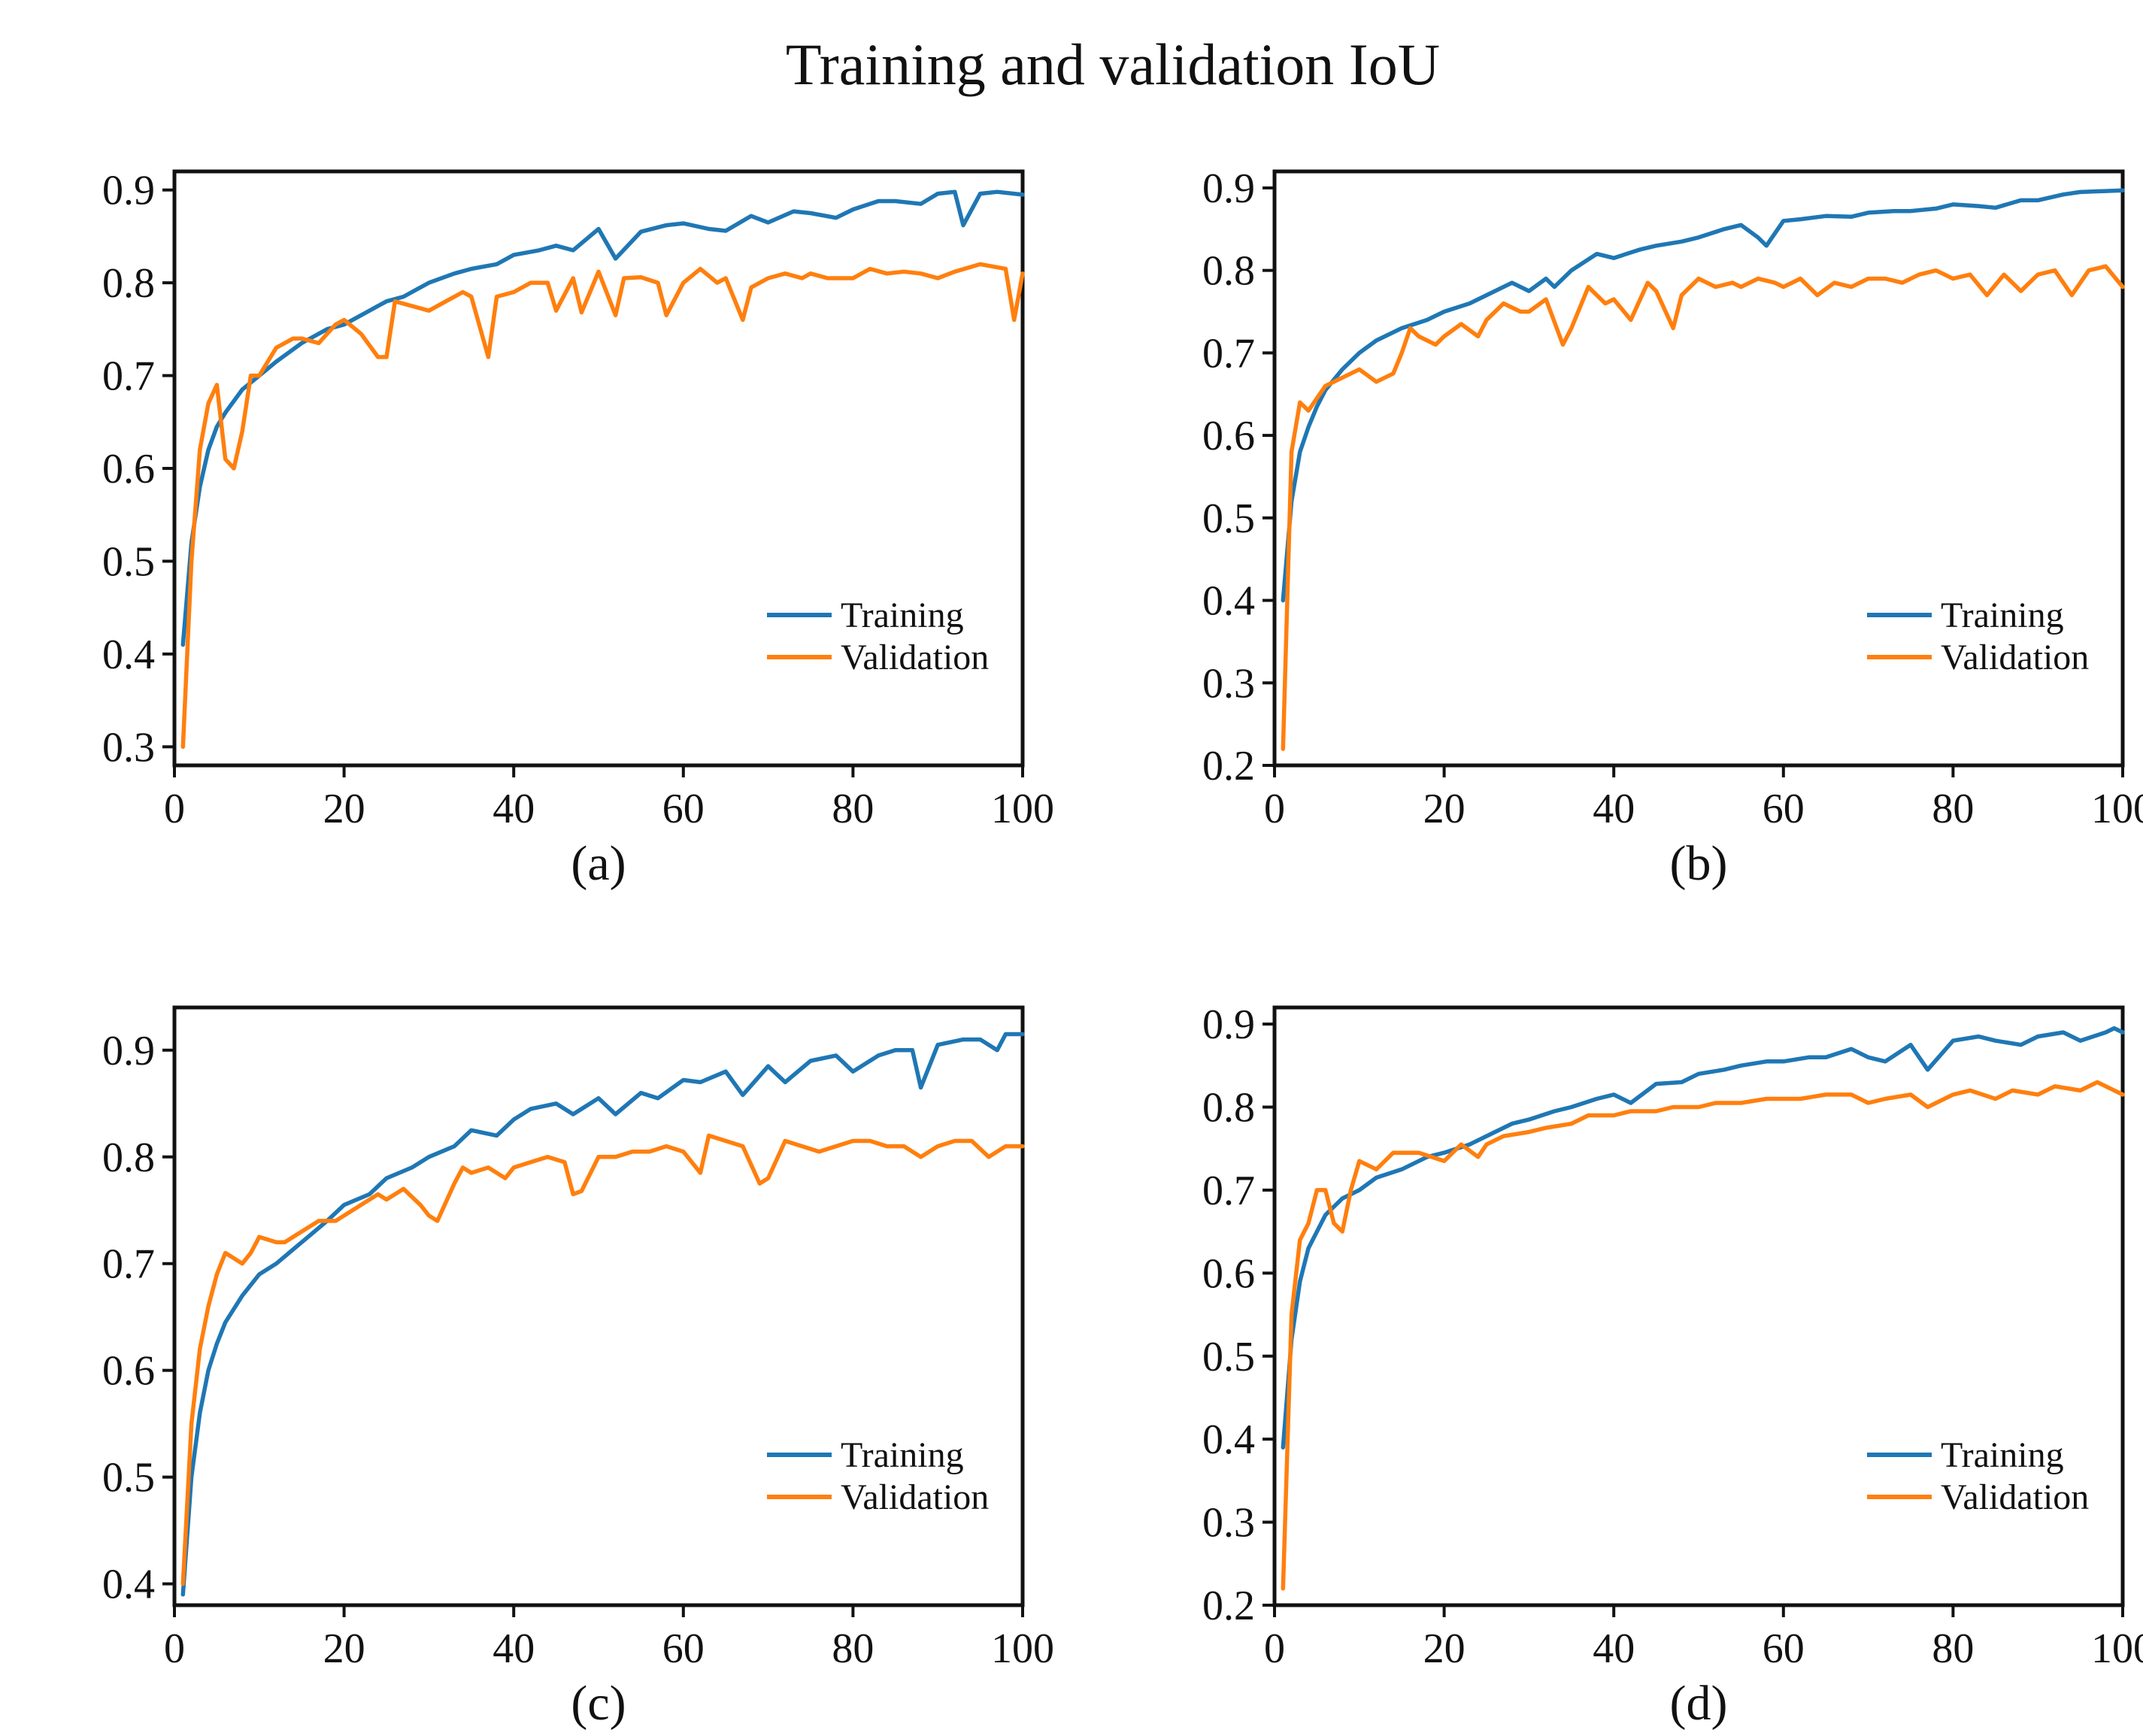 This screenshot has height=1736, width=2143. Describe the element at coordinates (1699, 863) in the screenshot. I see `panel-label: (b)` at that location.